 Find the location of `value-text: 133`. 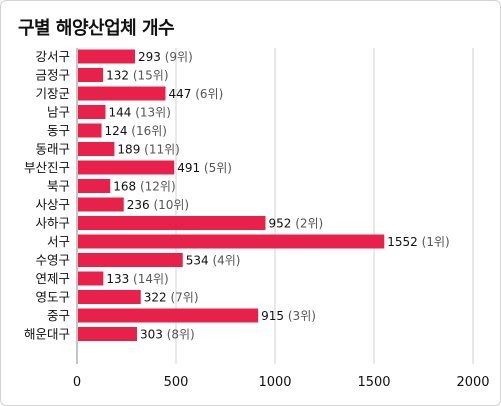

value-text: 133 is located at coordinates (119, 279).